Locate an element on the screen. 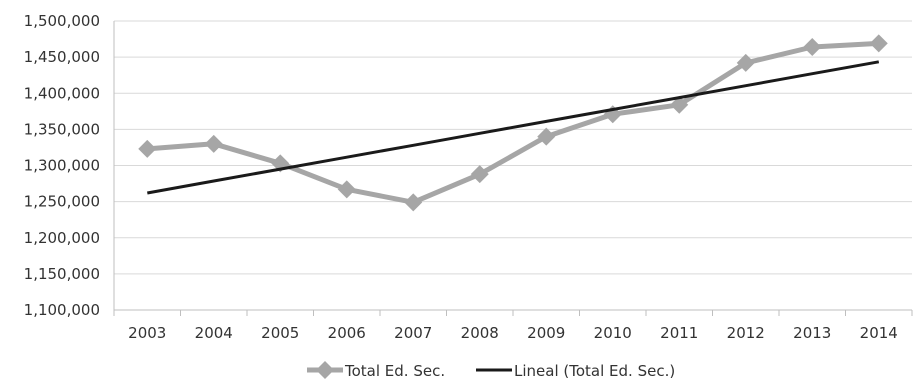 This screenshot has width=913, height=383. y-tick-label: 1,250,000 is located at coordinates (62, 202).